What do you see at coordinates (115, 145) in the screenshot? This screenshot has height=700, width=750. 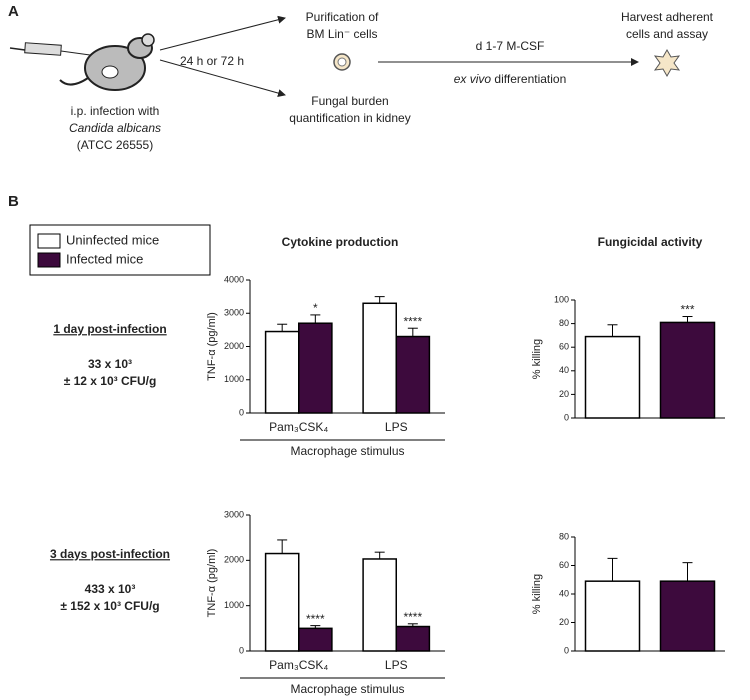 I see `infection-text: (ATCC 26555)` at bounding box center [115, 145].